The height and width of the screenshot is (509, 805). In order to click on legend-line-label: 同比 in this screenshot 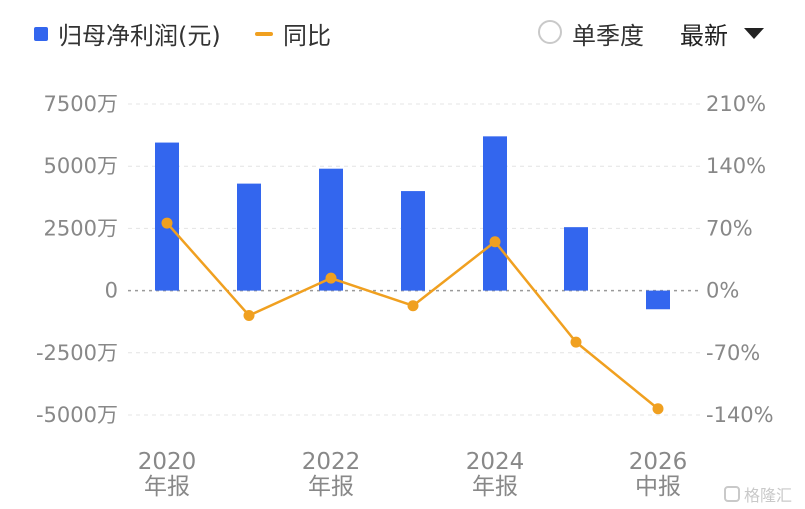, I will do `click(307, 36)`.